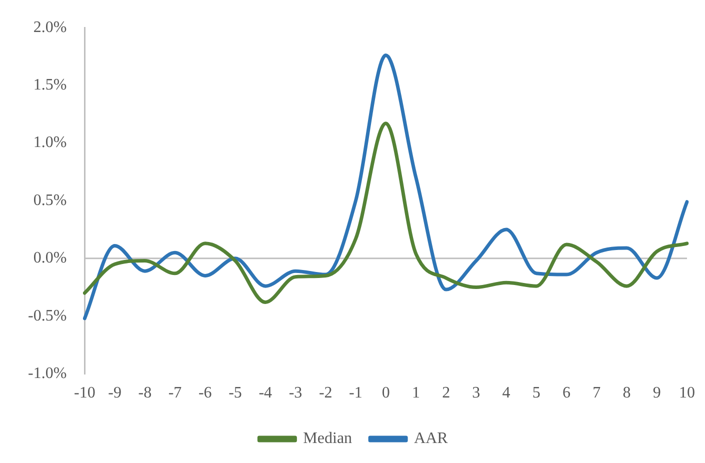  I want to click on y-tick-label: -0.5%, so click(47, 315).